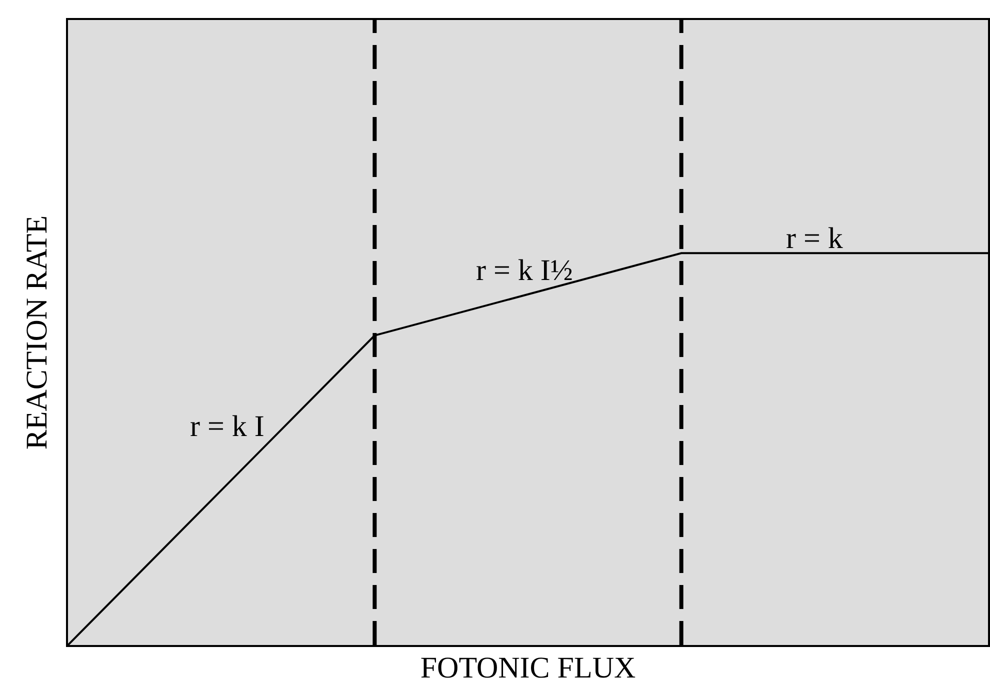 The image size is (990, 692). What do you see at coordinates (37, 332) in the screenshot?
I see `y-axis-title: REACTION RATE` at bounding box center [37, 332].